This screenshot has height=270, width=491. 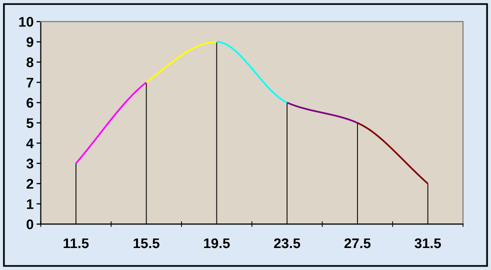 What do you see at coordinates (357, 243) in the screenshot?
I see `x-tick-label: 27.5` at bounding box center [357, 243].